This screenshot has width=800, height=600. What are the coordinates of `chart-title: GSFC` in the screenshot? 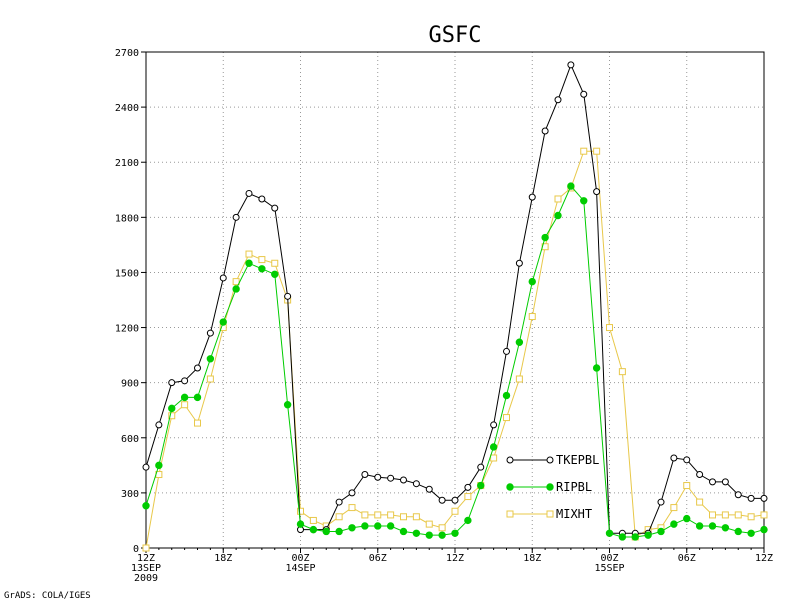 It's located at (455, 35).